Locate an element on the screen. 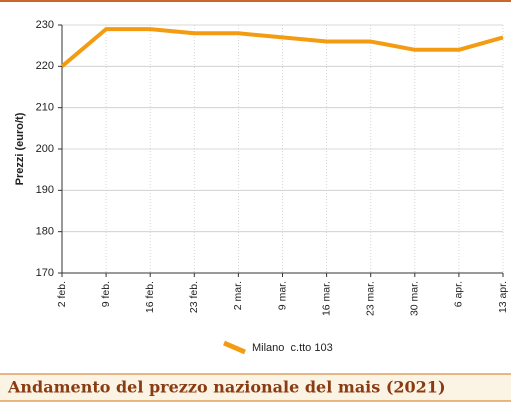 The width and height of the screenshot is (511, 406). y-axis-label: Prezzi (euro/t) is located at coordinates (20, 148).